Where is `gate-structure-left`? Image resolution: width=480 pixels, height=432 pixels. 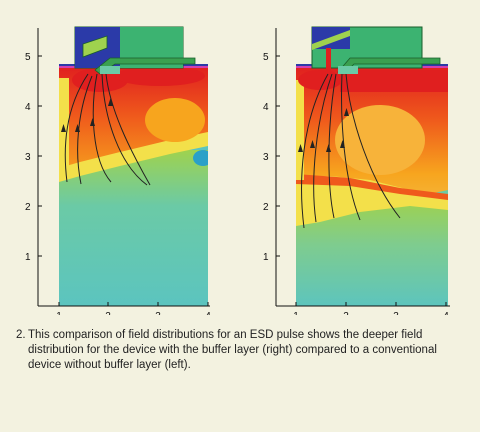 gate-structure-left is located at coordinates (135, 50).